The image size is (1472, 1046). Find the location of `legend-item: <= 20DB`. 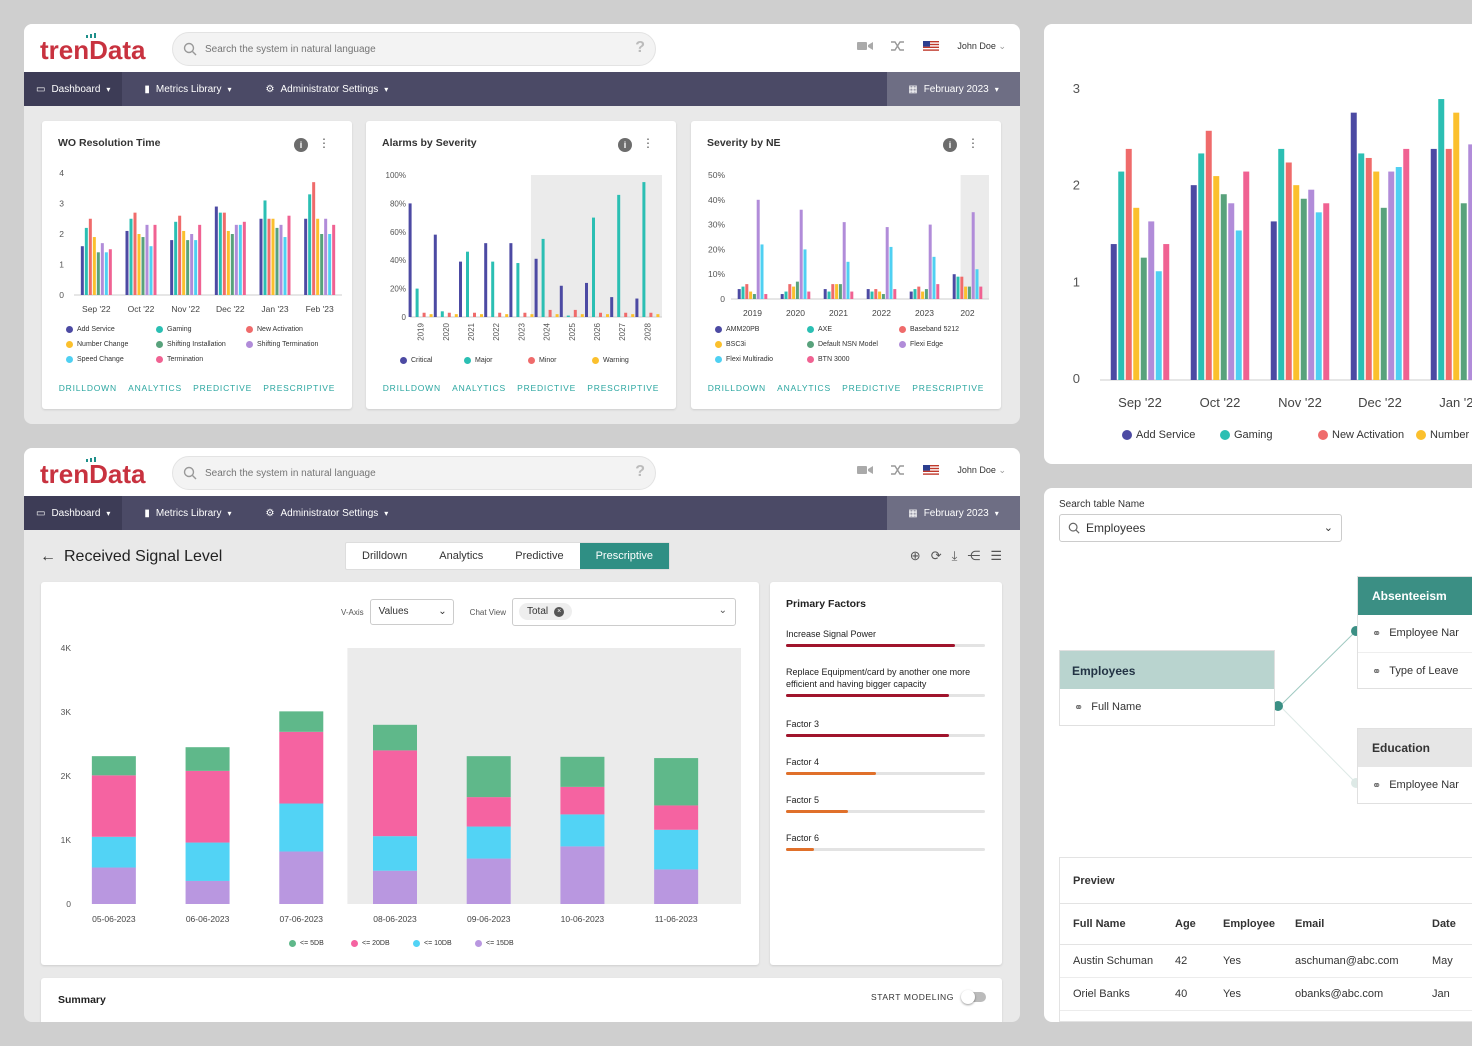

legend-item: <= 20DB is located at coordinates (370, 943).